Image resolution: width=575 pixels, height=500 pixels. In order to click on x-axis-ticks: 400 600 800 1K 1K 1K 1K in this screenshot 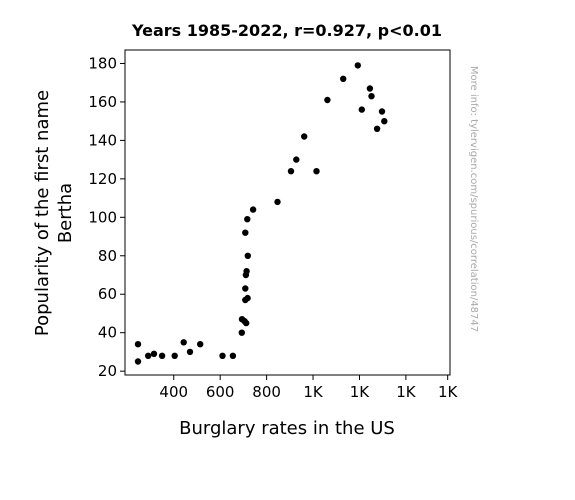, I will do `click(309, 388)`.